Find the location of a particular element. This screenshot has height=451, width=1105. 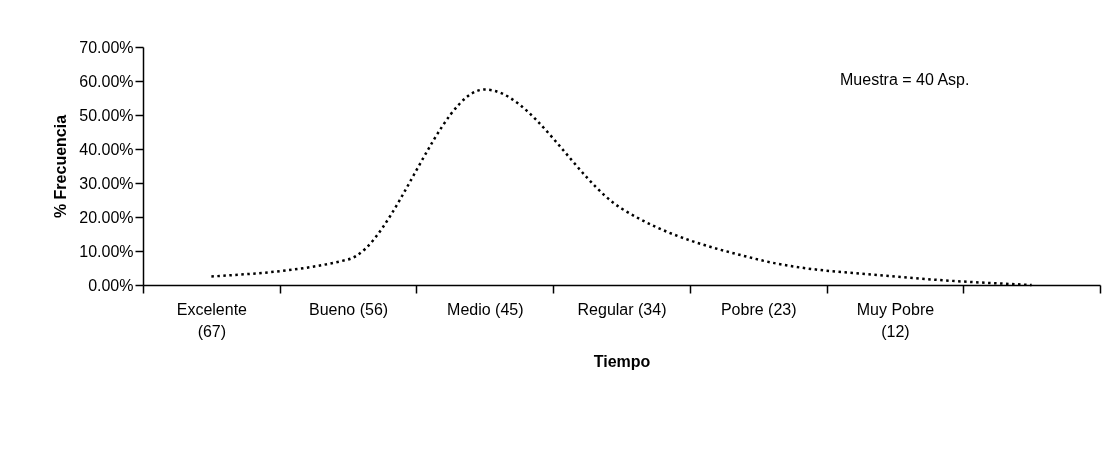

annotation: Muestra = 40 Asp. is located at coordinates (905, 79).